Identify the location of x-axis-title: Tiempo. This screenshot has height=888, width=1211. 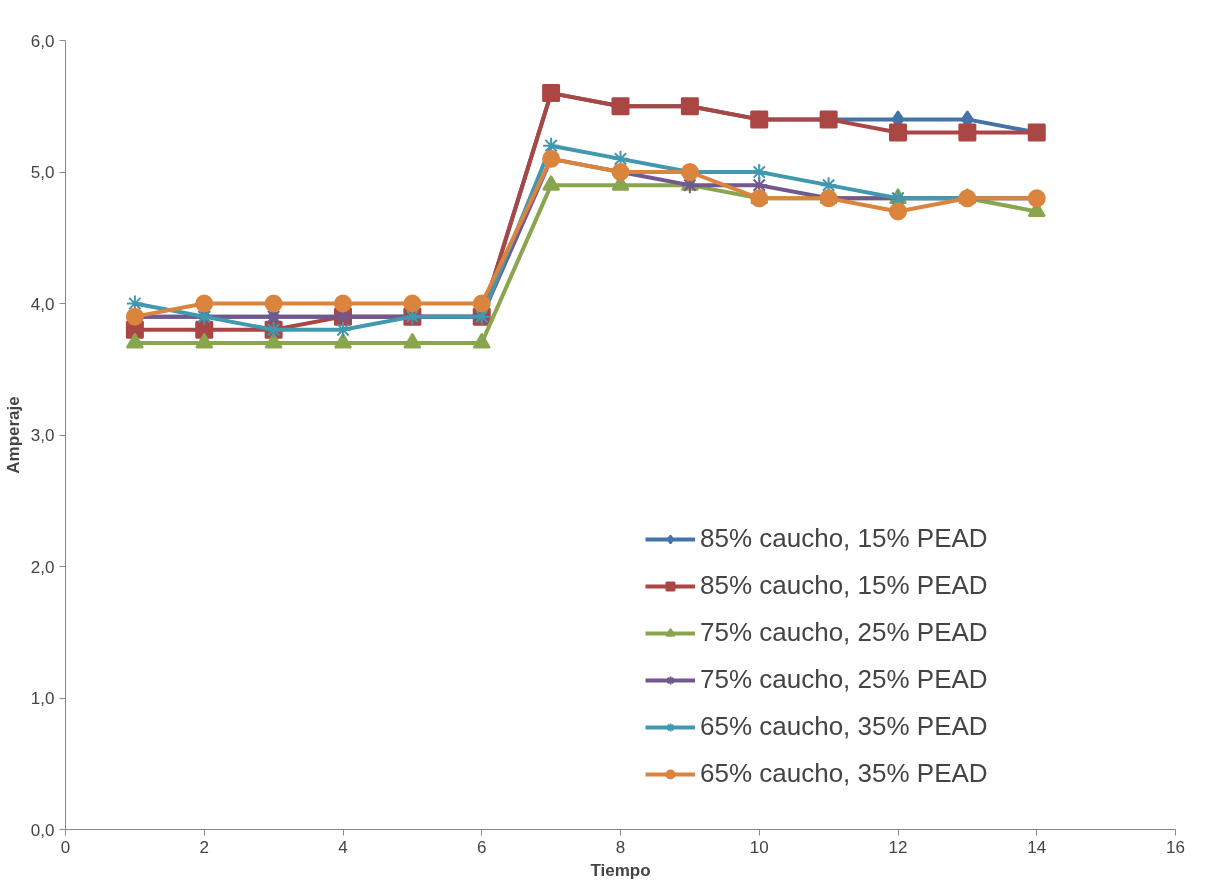
(620, 870).